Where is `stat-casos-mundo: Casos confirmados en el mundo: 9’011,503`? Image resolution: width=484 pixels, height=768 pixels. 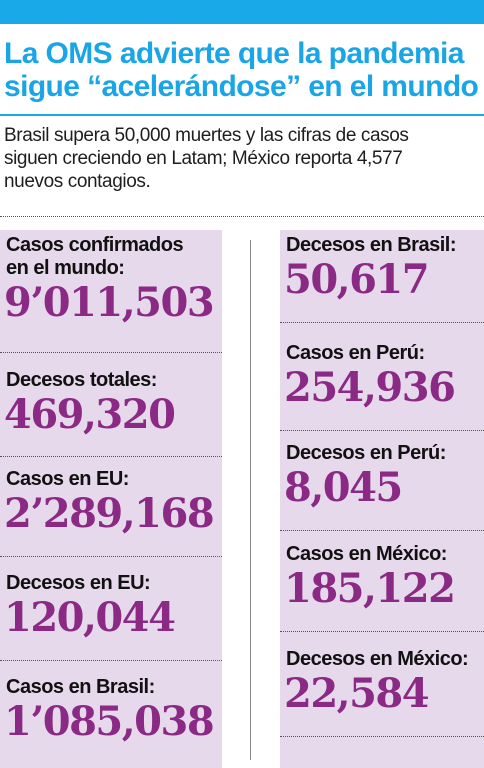
stat-casos-mundo: Casos confirmados en el mundo: 9’011,503 is located at coordinates (111, 293).